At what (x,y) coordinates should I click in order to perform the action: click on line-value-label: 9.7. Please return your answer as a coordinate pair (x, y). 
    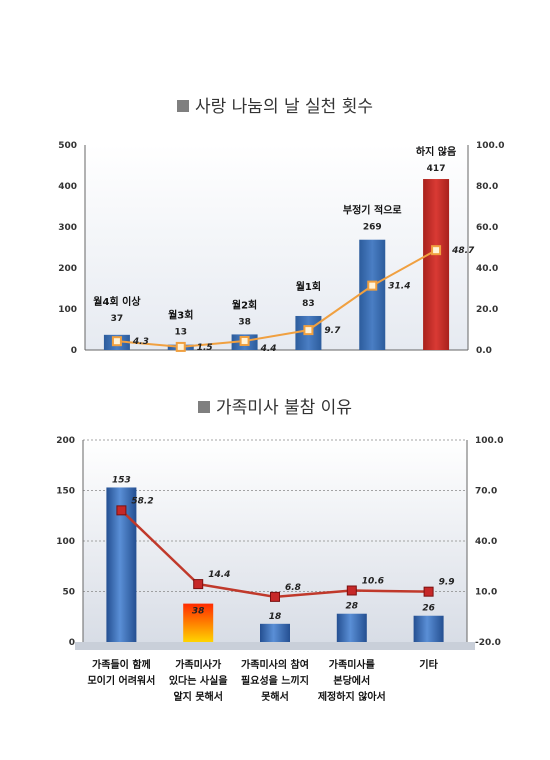
    Looking at the image, I should click on (332, 331).